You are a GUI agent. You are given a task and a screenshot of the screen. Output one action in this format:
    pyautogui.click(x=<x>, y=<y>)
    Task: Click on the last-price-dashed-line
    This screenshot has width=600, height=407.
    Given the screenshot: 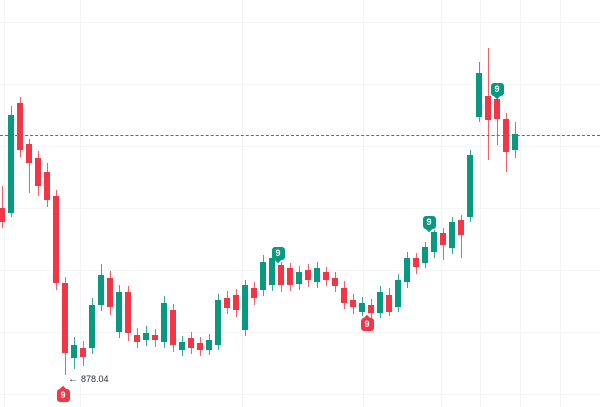 What is the action you would take?
    pyautogui.click(x=300, y=135)
    